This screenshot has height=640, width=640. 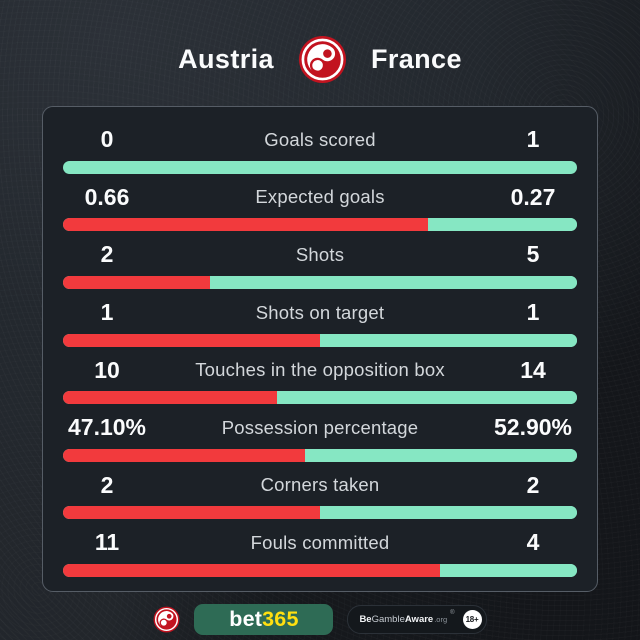 I want to click on home-stat-value: 11, so click(x=107, y=542).